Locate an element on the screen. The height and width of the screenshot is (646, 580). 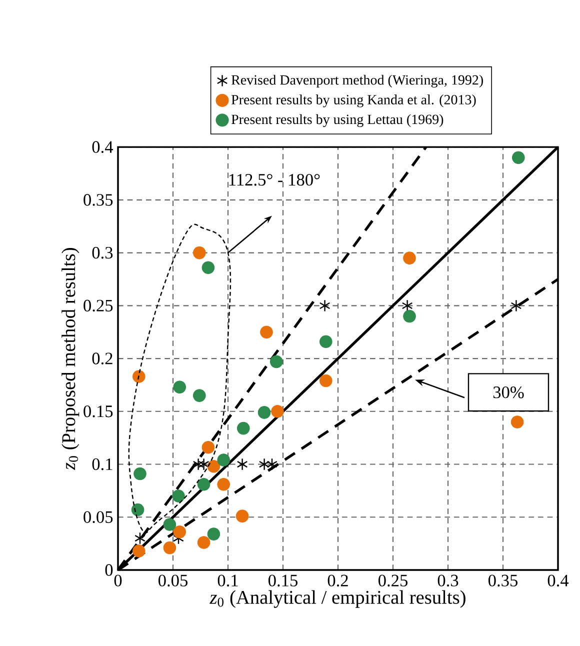
x-tick-label: 0.25 is located at coordinates (393, 580).